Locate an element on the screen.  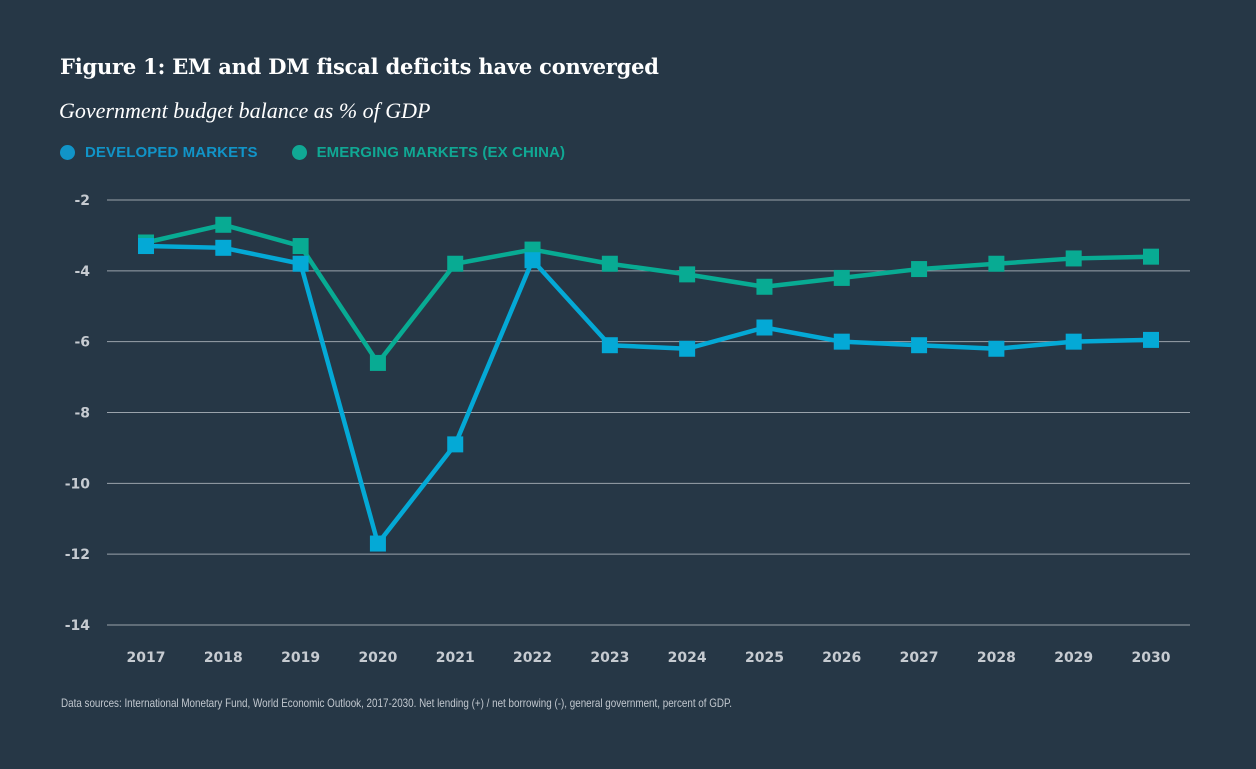
x-tick-label: 2022 is located at coordinates (532, 658).